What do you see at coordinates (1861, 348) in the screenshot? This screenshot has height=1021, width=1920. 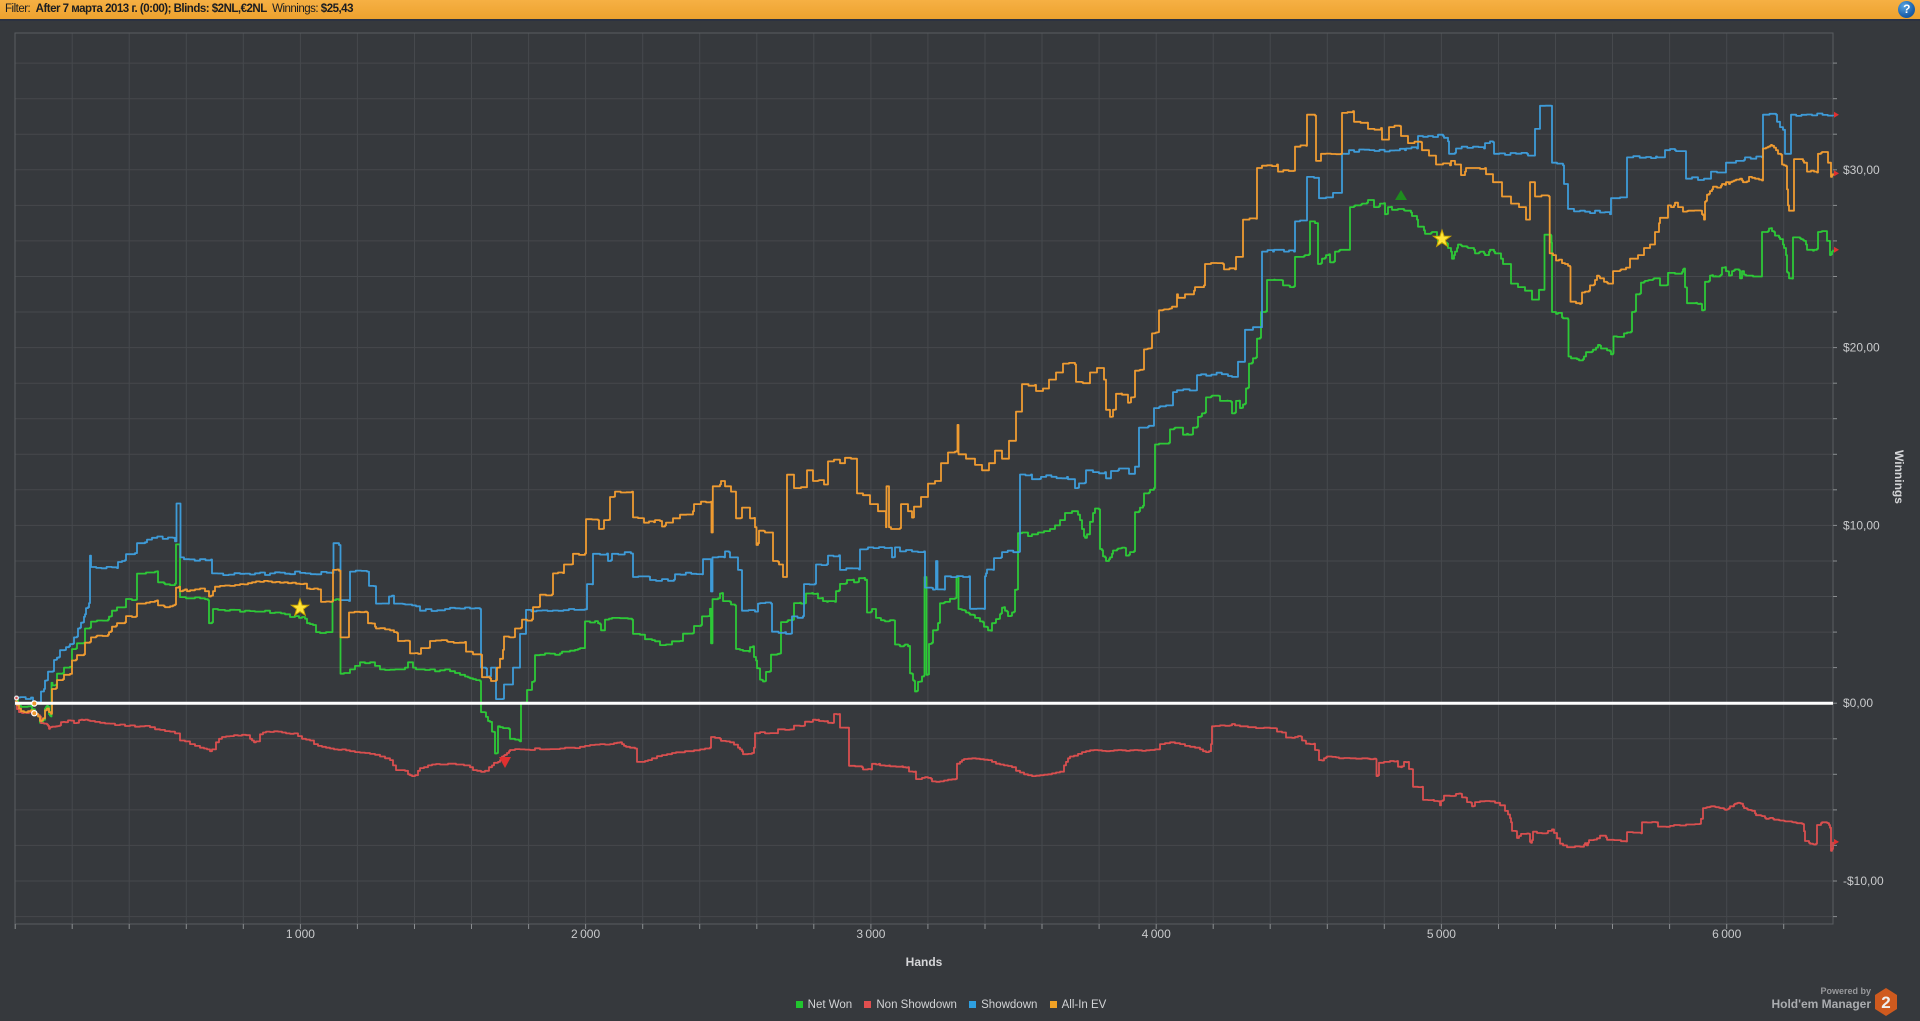 I see `svg-text: $20,00` at bounding box center [1861, 348].